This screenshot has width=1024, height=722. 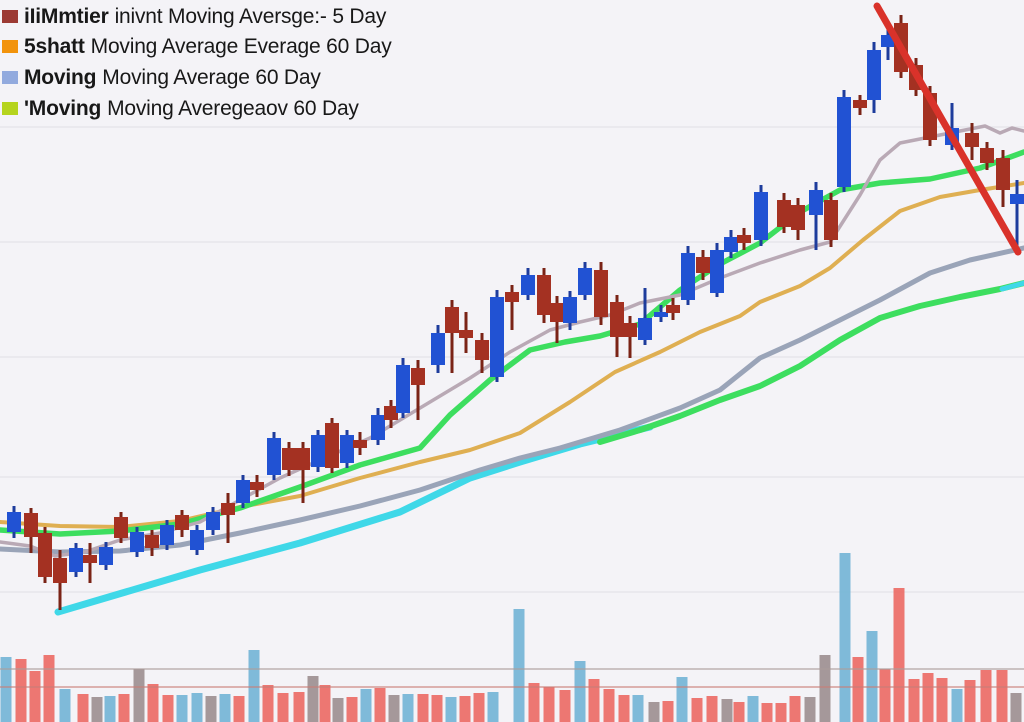 What do you see at coordinates (512, 678) in the screenshot?
I see `volume-level-lines` at bounding box center [512, 678].